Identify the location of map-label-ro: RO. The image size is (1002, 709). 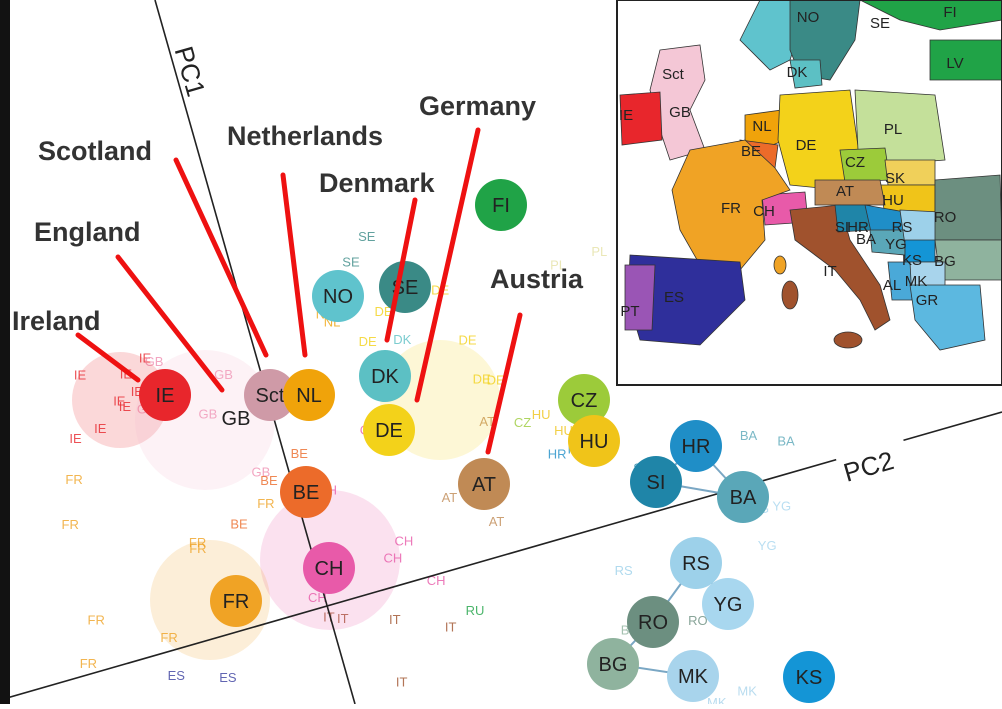
(945, 217).